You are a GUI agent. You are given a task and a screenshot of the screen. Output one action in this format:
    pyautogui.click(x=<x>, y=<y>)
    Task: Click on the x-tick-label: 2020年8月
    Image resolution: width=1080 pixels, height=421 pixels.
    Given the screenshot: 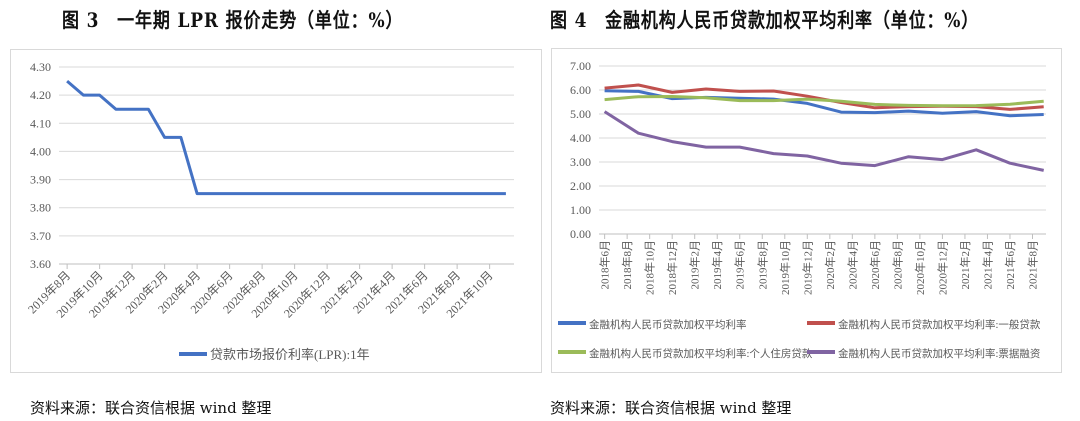 What is the action you would take?
    pyautogui.click(x=897, y=265)
    